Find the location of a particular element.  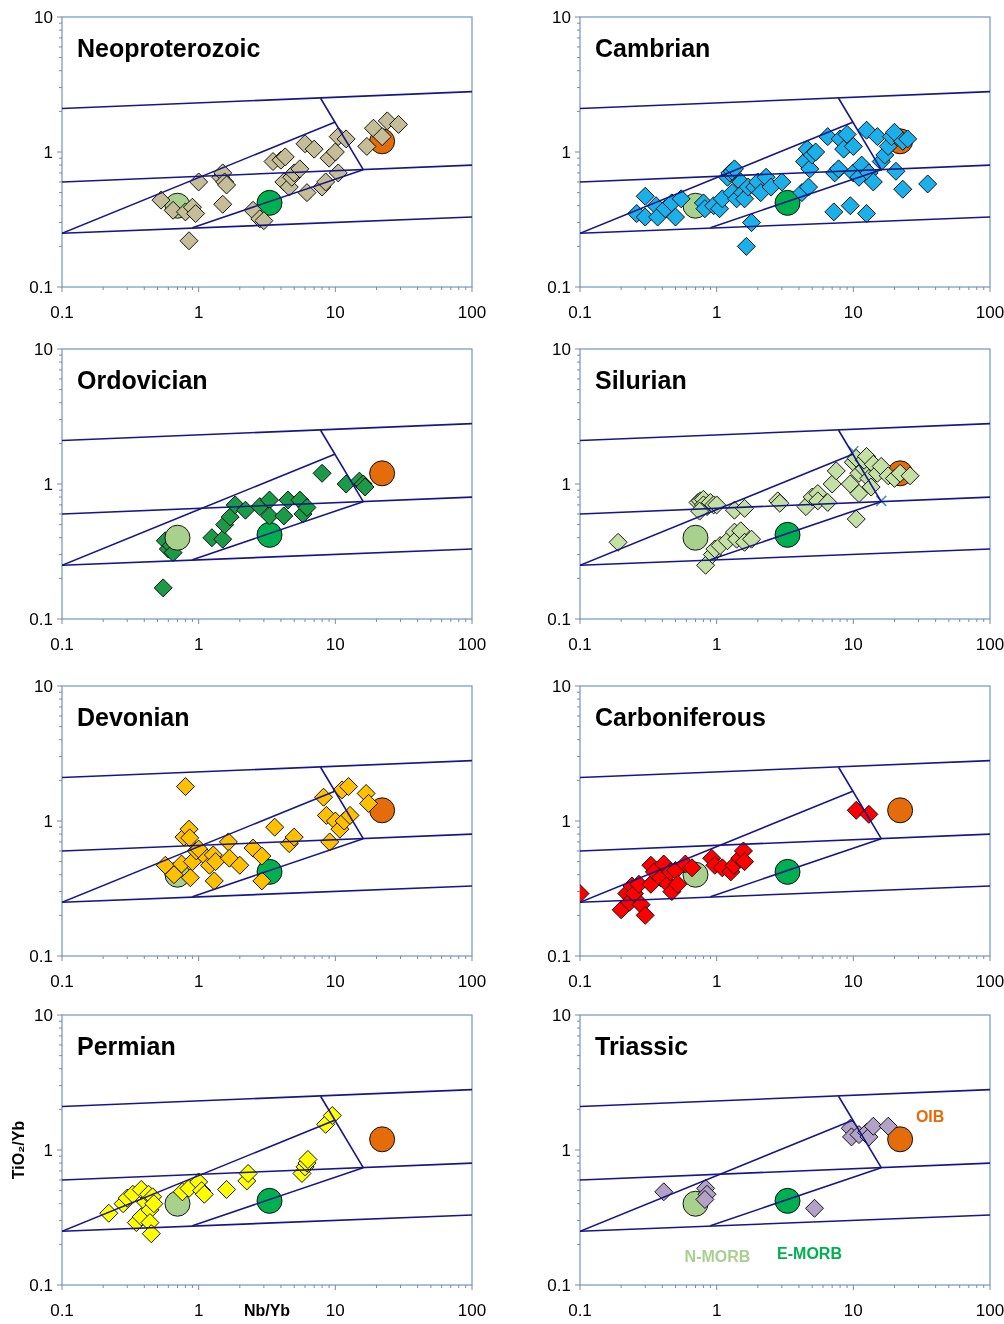

text: Neoproterozoic is located at coordinates (169, 48).